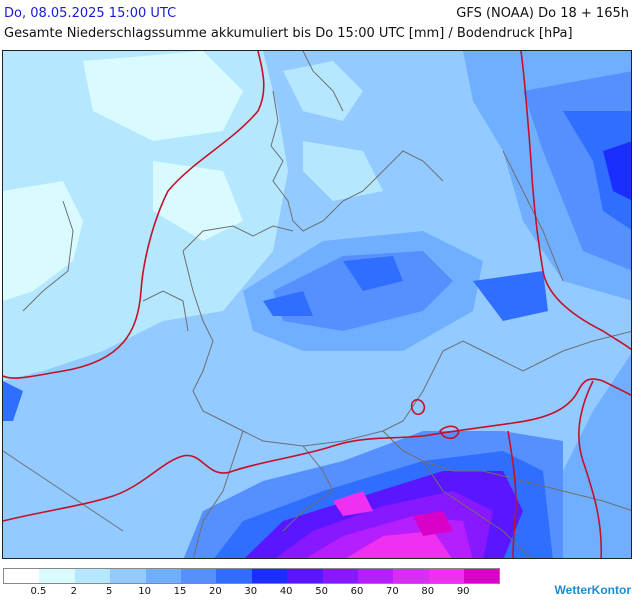 This screenshot has width=633, height=600. Describe the element at coordinates (109, 591) in the screenshot. I see `legend-label: 5` at that location.